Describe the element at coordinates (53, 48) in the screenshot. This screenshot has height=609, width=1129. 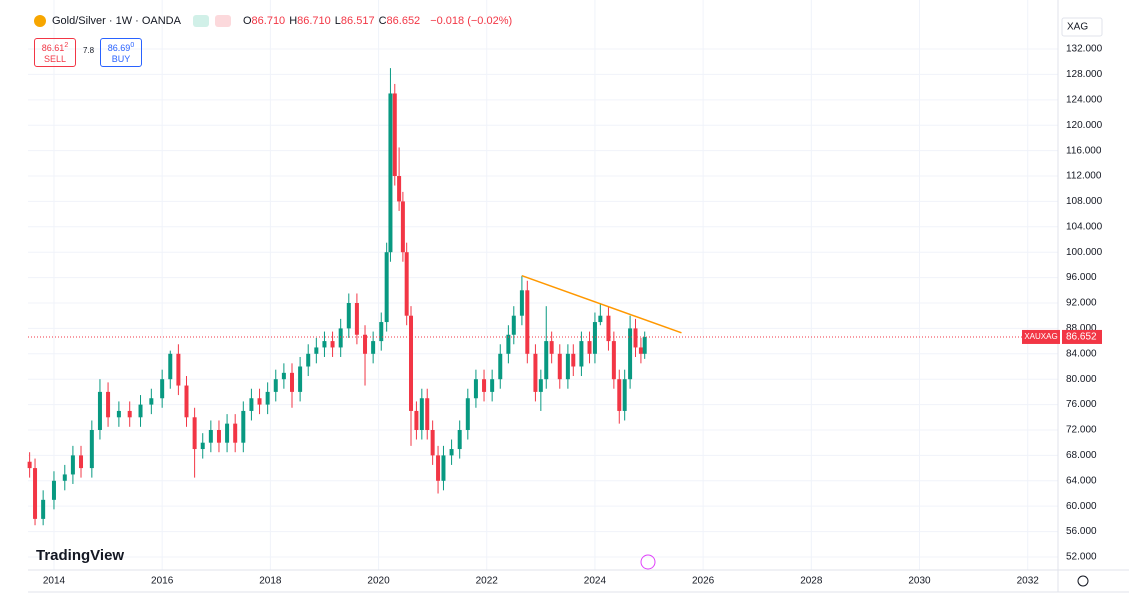
I see `sell-price: 86.61` at that location.